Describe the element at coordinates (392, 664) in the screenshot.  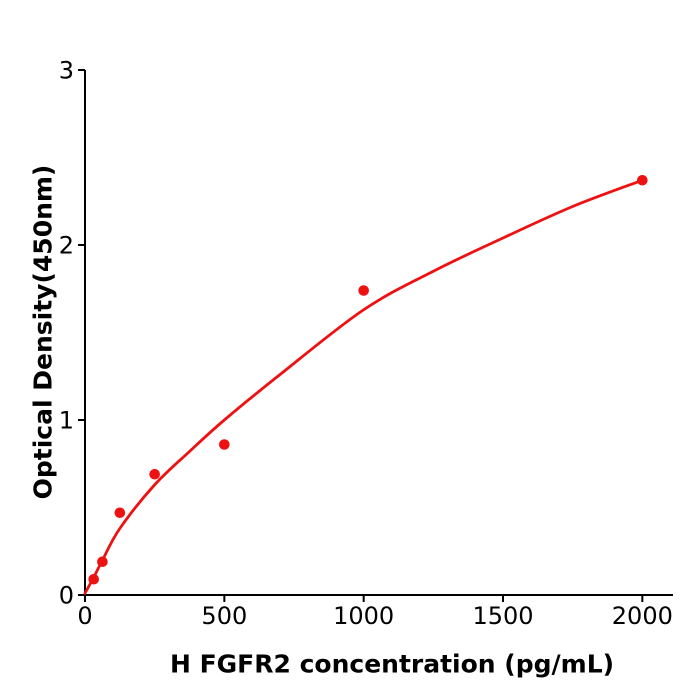
I see `x-axis-title: H FGFR2 concentration (pg/mL)` at that location.